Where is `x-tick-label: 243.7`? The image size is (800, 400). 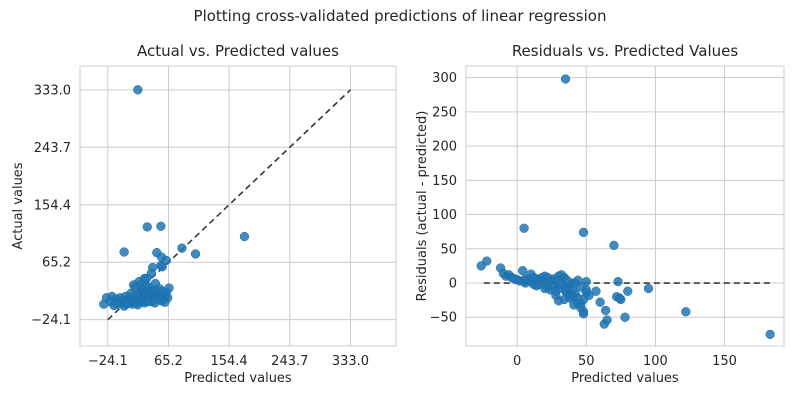
x-tick-label: 243.7 is located at coordinates (289, 361).